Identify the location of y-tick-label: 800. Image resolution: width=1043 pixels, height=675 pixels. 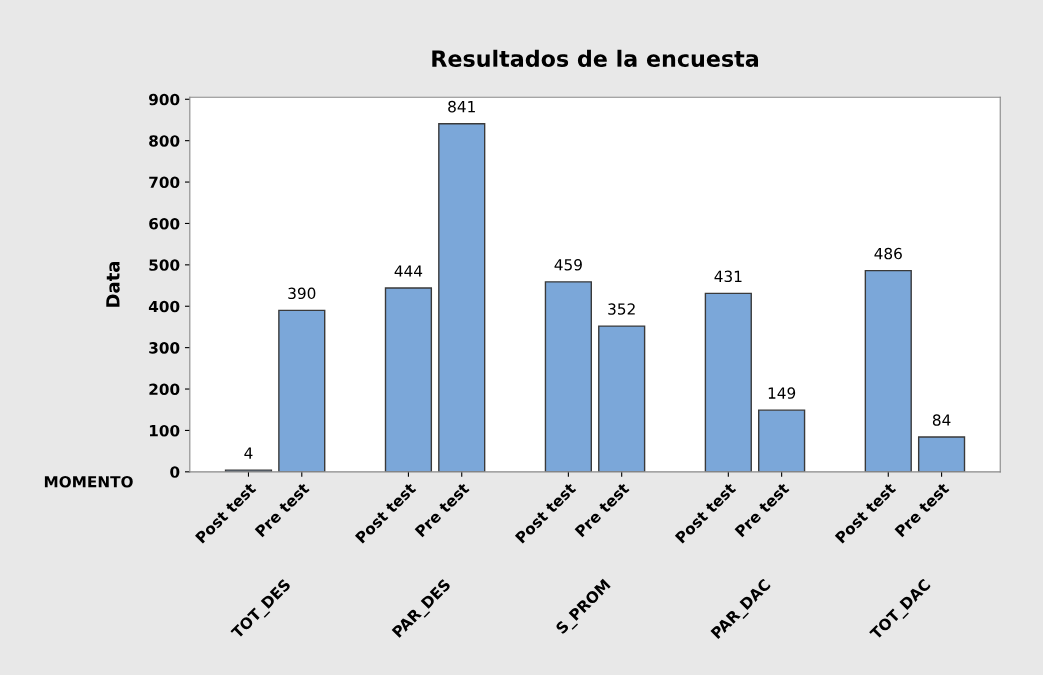
(164, 141).